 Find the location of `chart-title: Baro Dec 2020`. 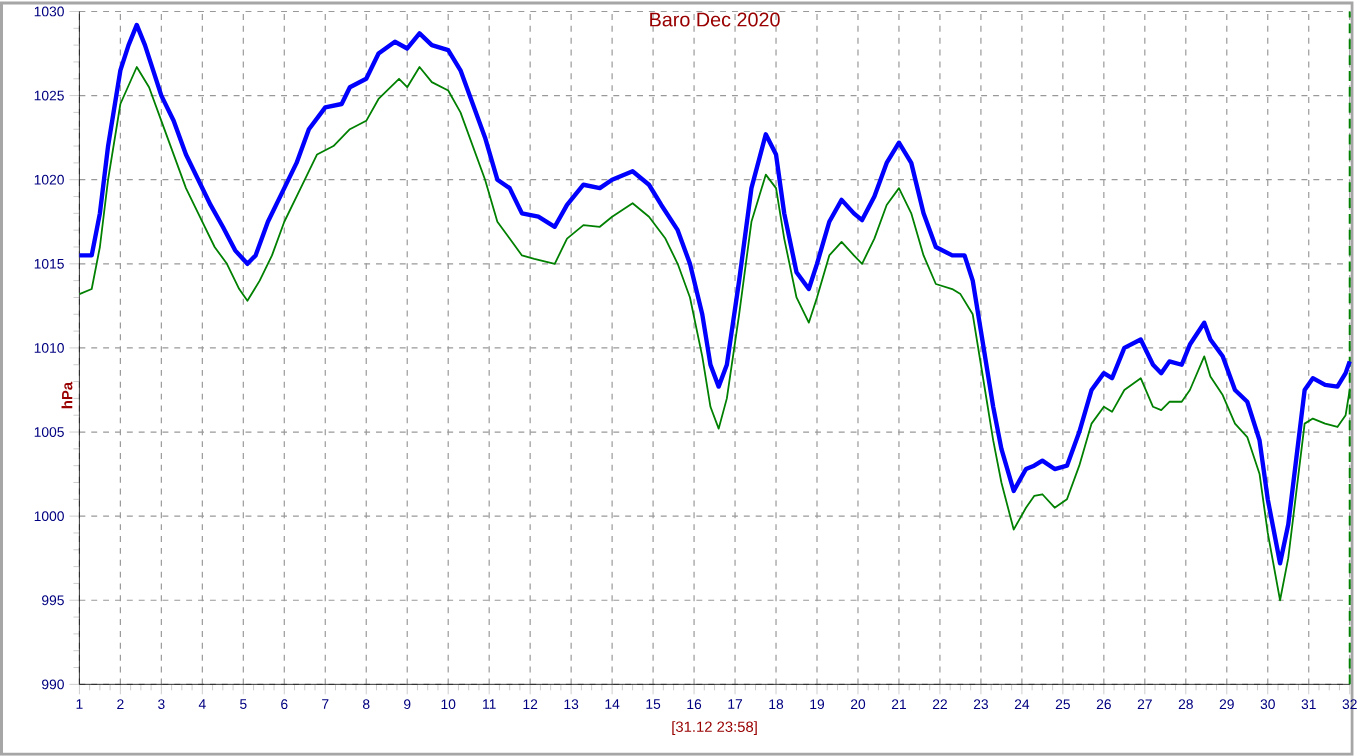

chart-title: Baro Dec 2020 is located at coordinates (715, 19).